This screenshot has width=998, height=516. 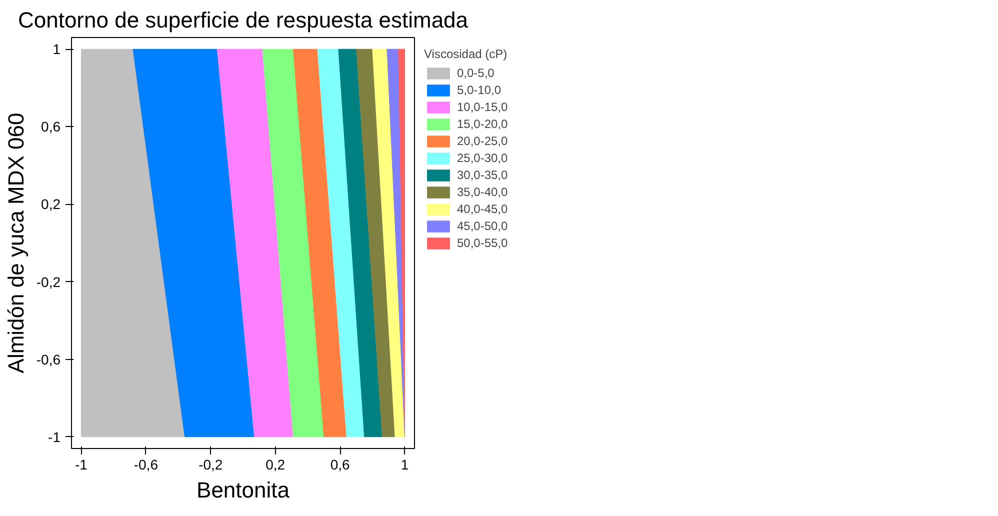 I want to click on legend-label: 40,0-45,0, so click(x=482, y=209).